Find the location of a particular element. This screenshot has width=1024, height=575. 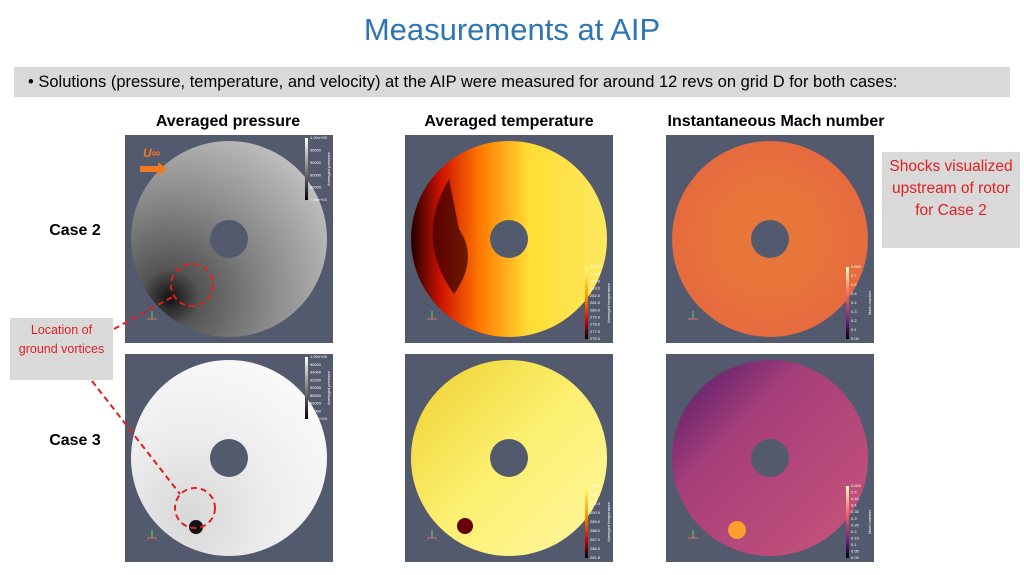

column-header: Instantaneous Mach number is located at coordinates (776, 121).